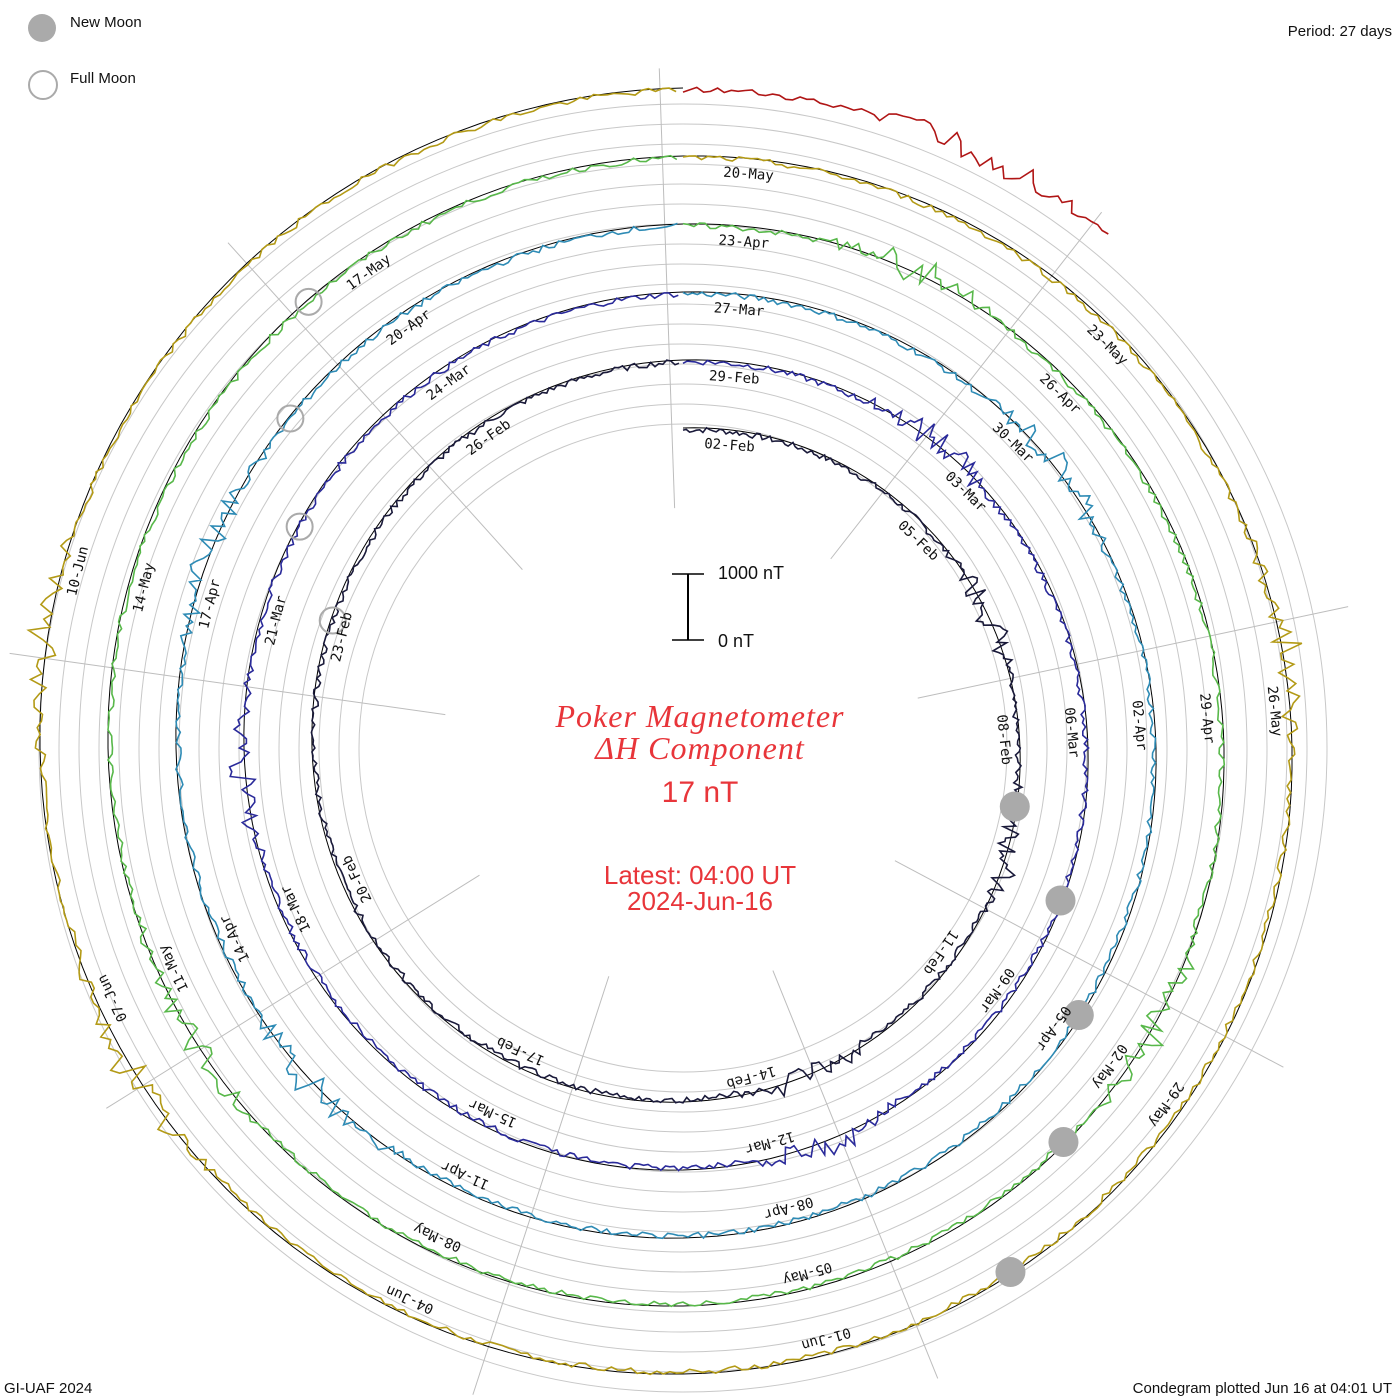  I want to click on date-label: 21-Mar, so click(276, 620).